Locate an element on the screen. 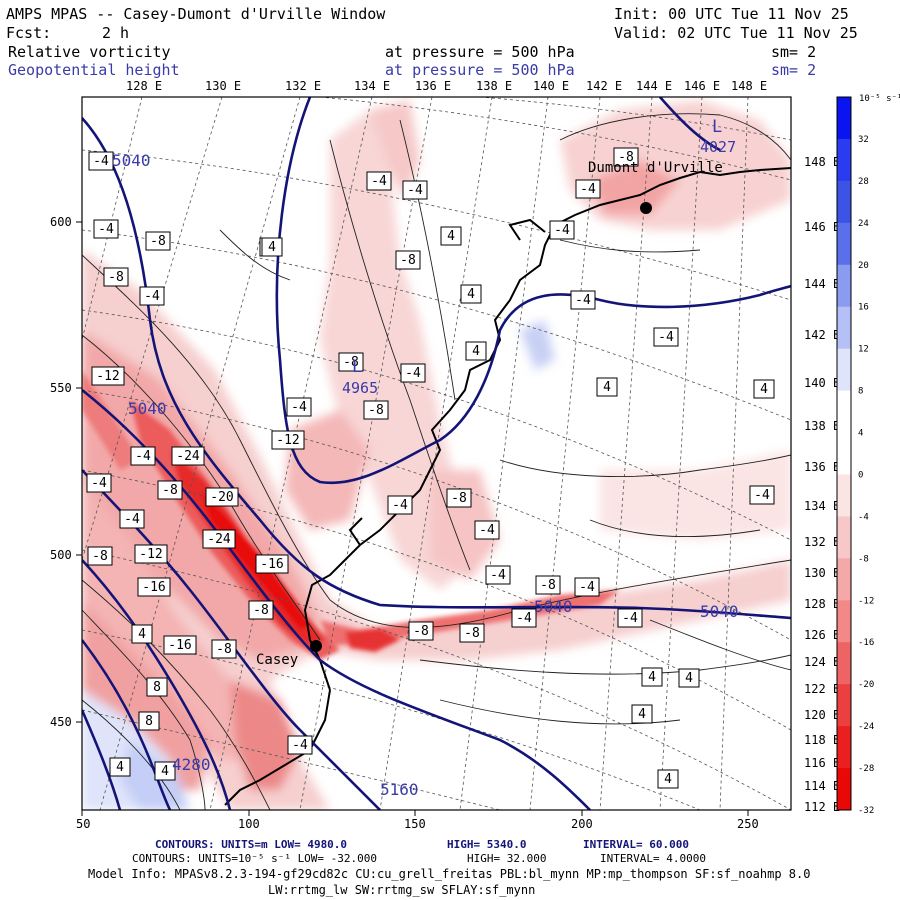 This screenshot has height=900, width=900. casey-label: Casey is located at coordinates (277, 660).